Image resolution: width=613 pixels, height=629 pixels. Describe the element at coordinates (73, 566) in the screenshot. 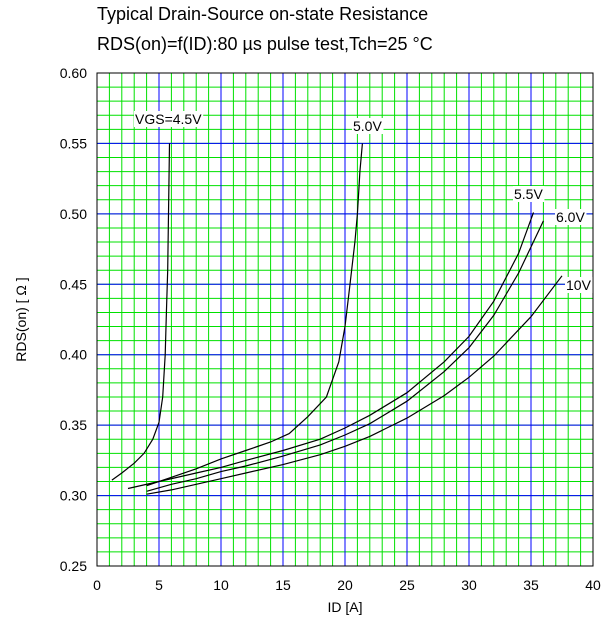

I see `y-tick-label: 0.25` at that location.